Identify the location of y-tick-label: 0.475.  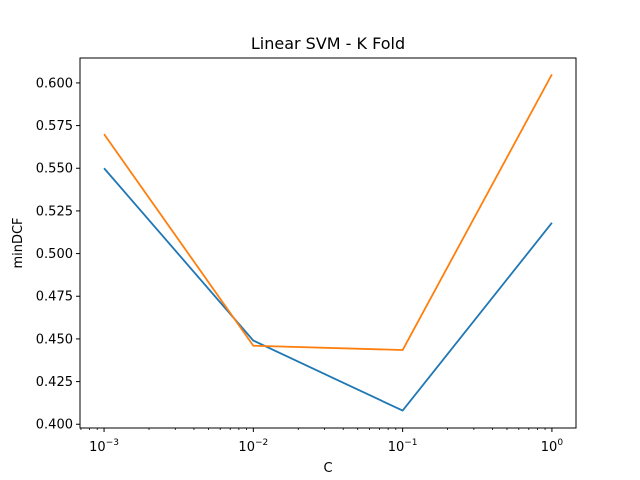
(54, 297).